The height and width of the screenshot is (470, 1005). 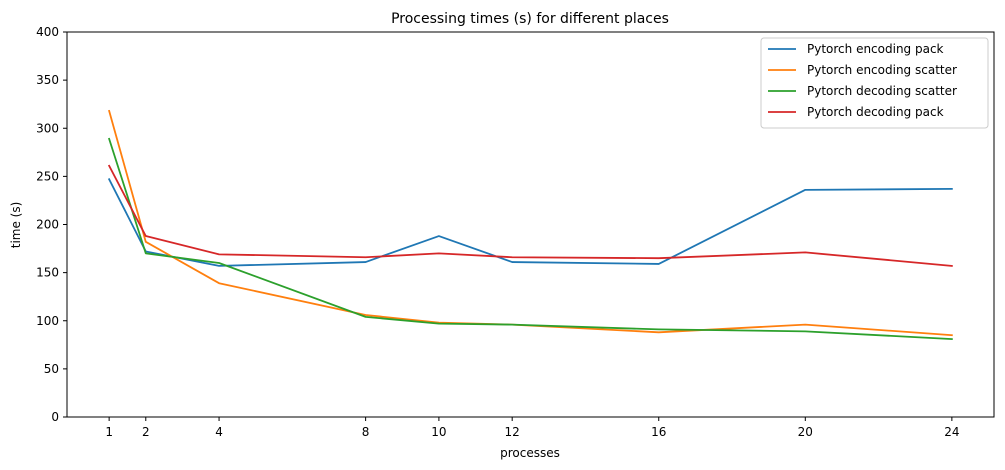 I want to click on legend-entry-label: Pytorch decoding pack, so click(x=875, y=112).